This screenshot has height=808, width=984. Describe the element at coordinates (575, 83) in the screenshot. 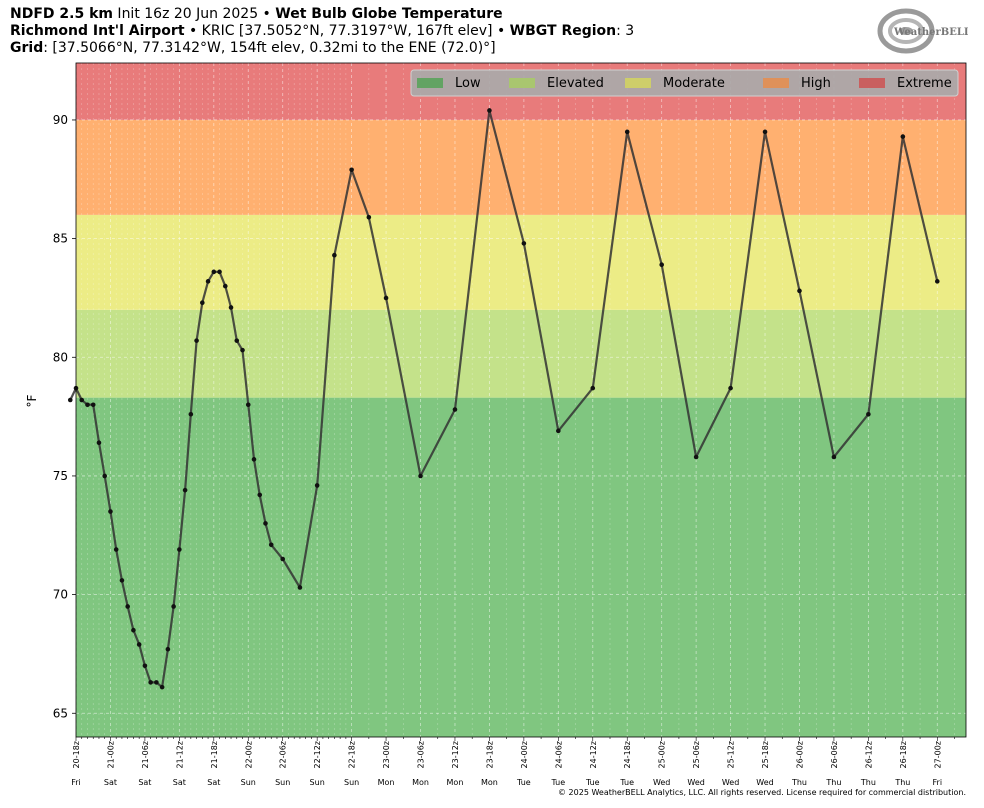

I see `legend-label-elevated: Elevated` at that location.